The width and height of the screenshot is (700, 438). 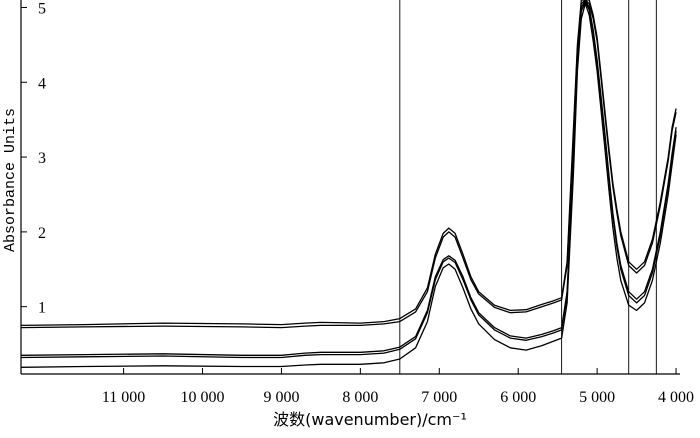 What do you see at coordinates (33, 158) in the screenshot?
I see `y-ticks: 1 2 3 4 5` at bounding box center [33, 158].